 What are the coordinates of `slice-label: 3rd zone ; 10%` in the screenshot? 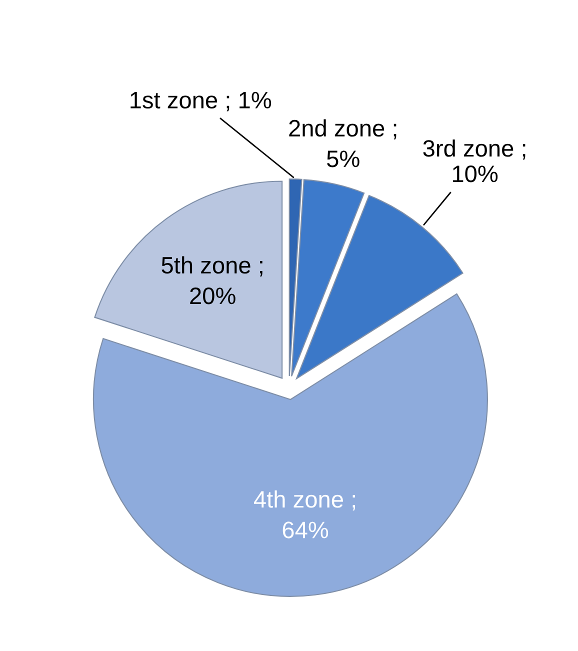 It's located at (474, 160).